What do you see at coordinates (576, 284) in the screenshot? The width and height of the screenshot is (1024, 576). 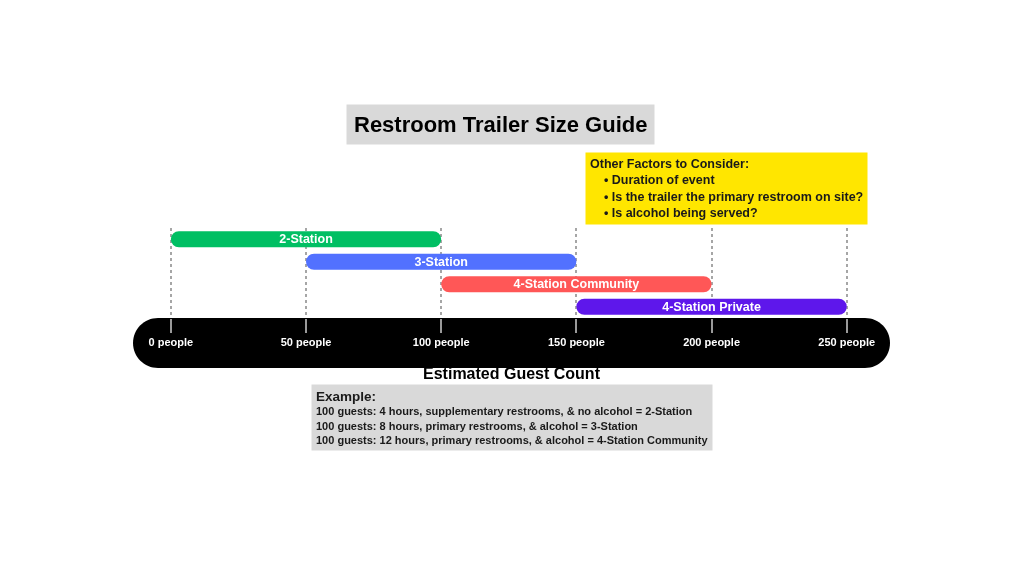 I see `y-tick-label: 4-Station Community` at bounding box center [576, 284].